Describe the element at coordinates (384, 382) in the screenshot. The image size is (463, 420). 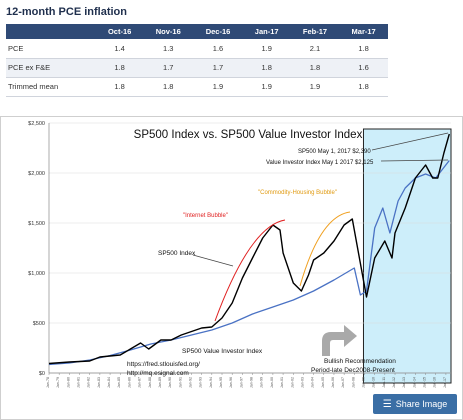
I see `x-tick-label: Jan-11` at that location.